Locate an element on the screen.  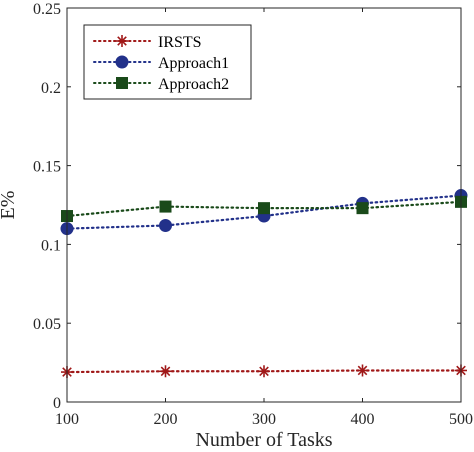
x-tick-label: 400 is located at coordinates (363, 419).